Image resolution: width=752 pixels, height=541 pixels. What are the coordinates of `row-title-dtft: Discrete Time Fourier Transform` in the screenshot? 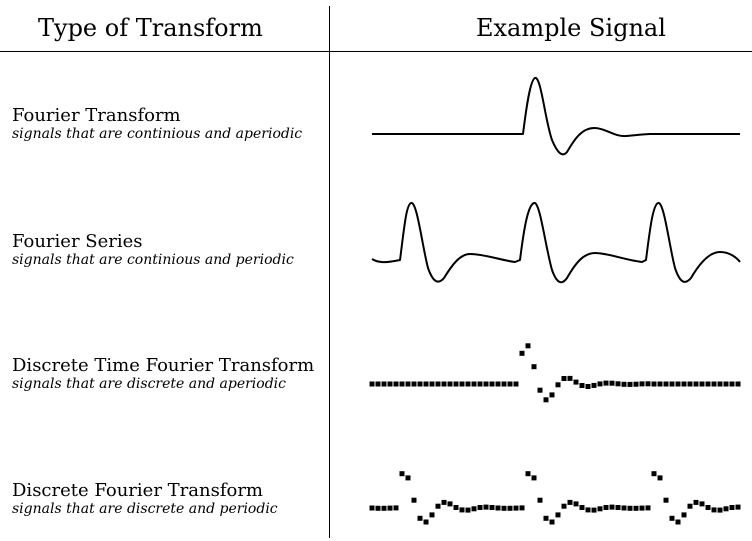 It's located at (163, 365).